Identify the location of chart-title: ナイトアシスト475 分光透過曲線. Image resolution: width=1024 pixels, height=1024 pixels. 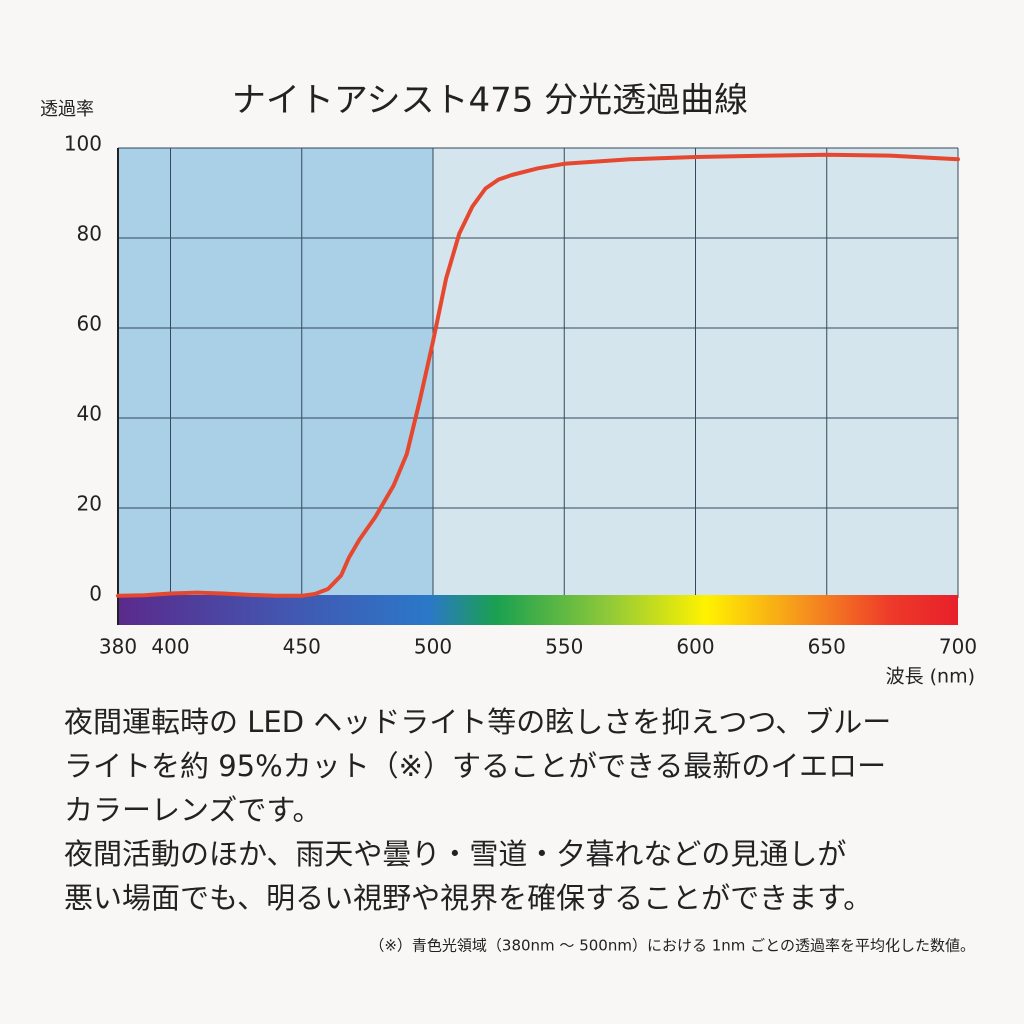
(490, 101).